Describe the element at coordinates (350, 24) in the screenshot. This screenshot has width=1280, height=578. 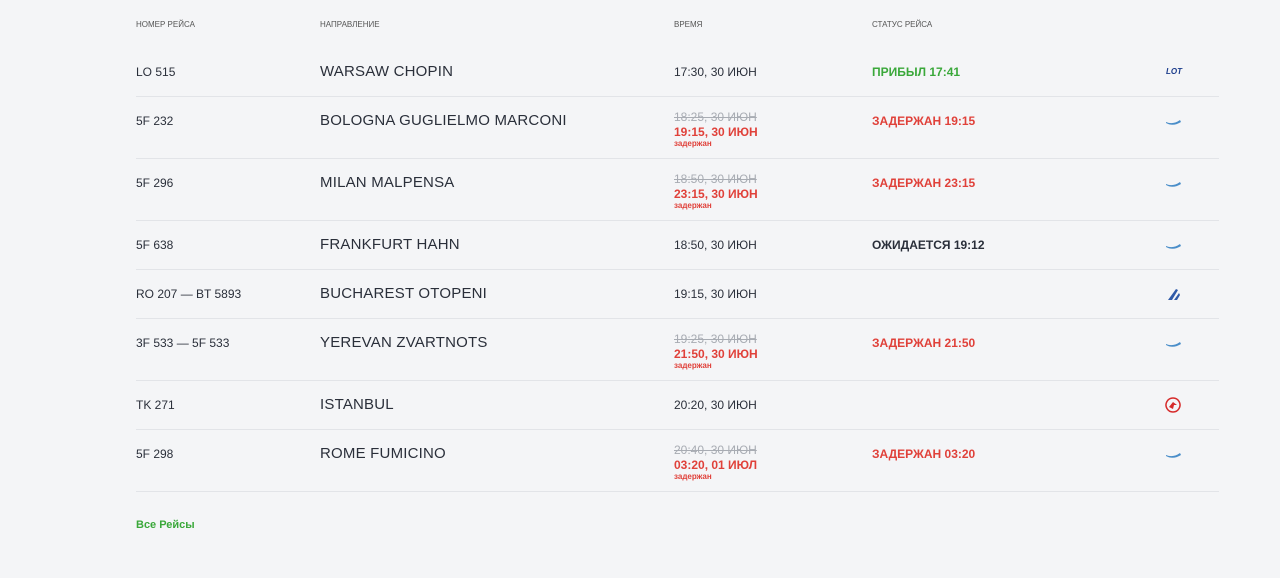
I see `column-header: НАПРАВЛЕНИЕ` at that location.